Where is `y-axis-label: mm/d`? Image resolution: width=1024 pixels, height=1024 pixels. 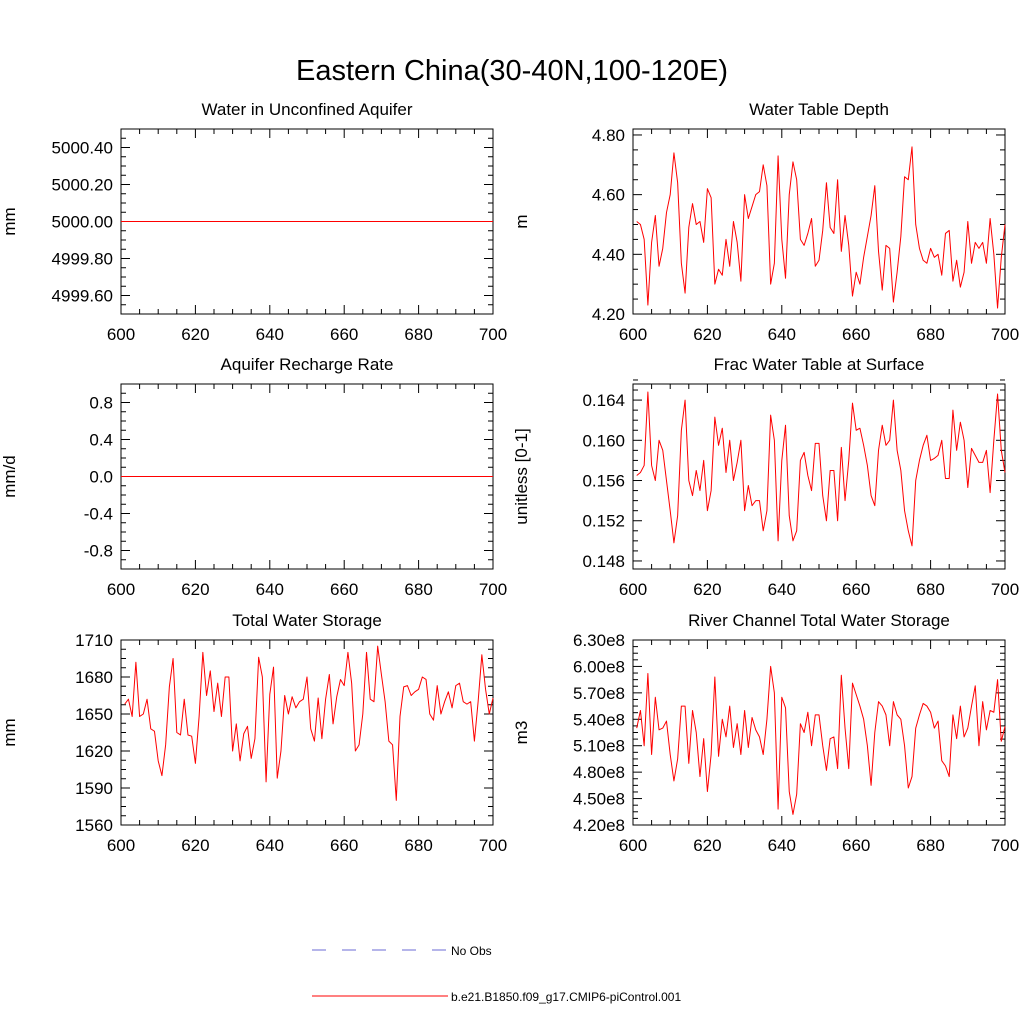 y-axis-label: mm/d is located at coordinates (9, 476).